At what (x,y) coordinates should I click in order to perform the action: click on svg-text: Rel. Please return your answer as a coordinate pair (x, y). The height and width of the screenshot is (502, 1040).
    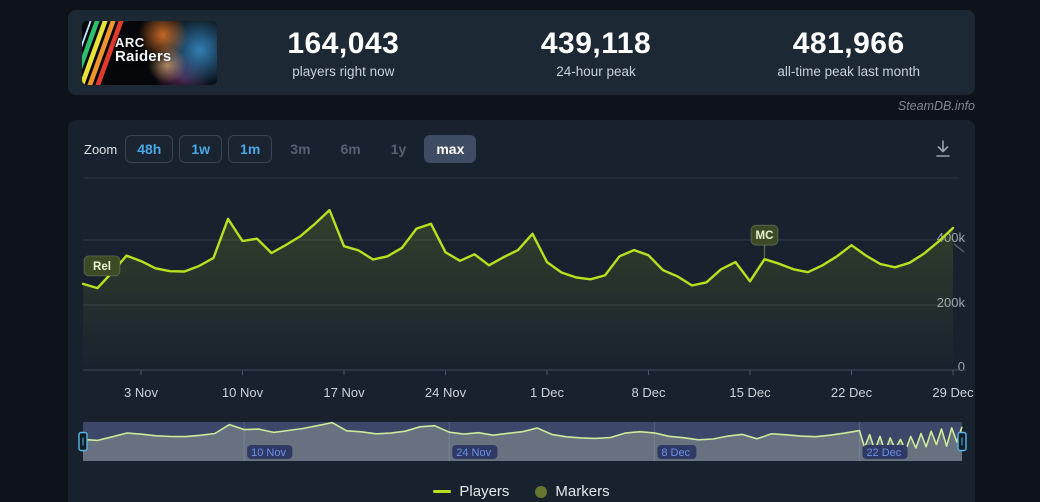
    Looking at the image, I should click on (102, 267).